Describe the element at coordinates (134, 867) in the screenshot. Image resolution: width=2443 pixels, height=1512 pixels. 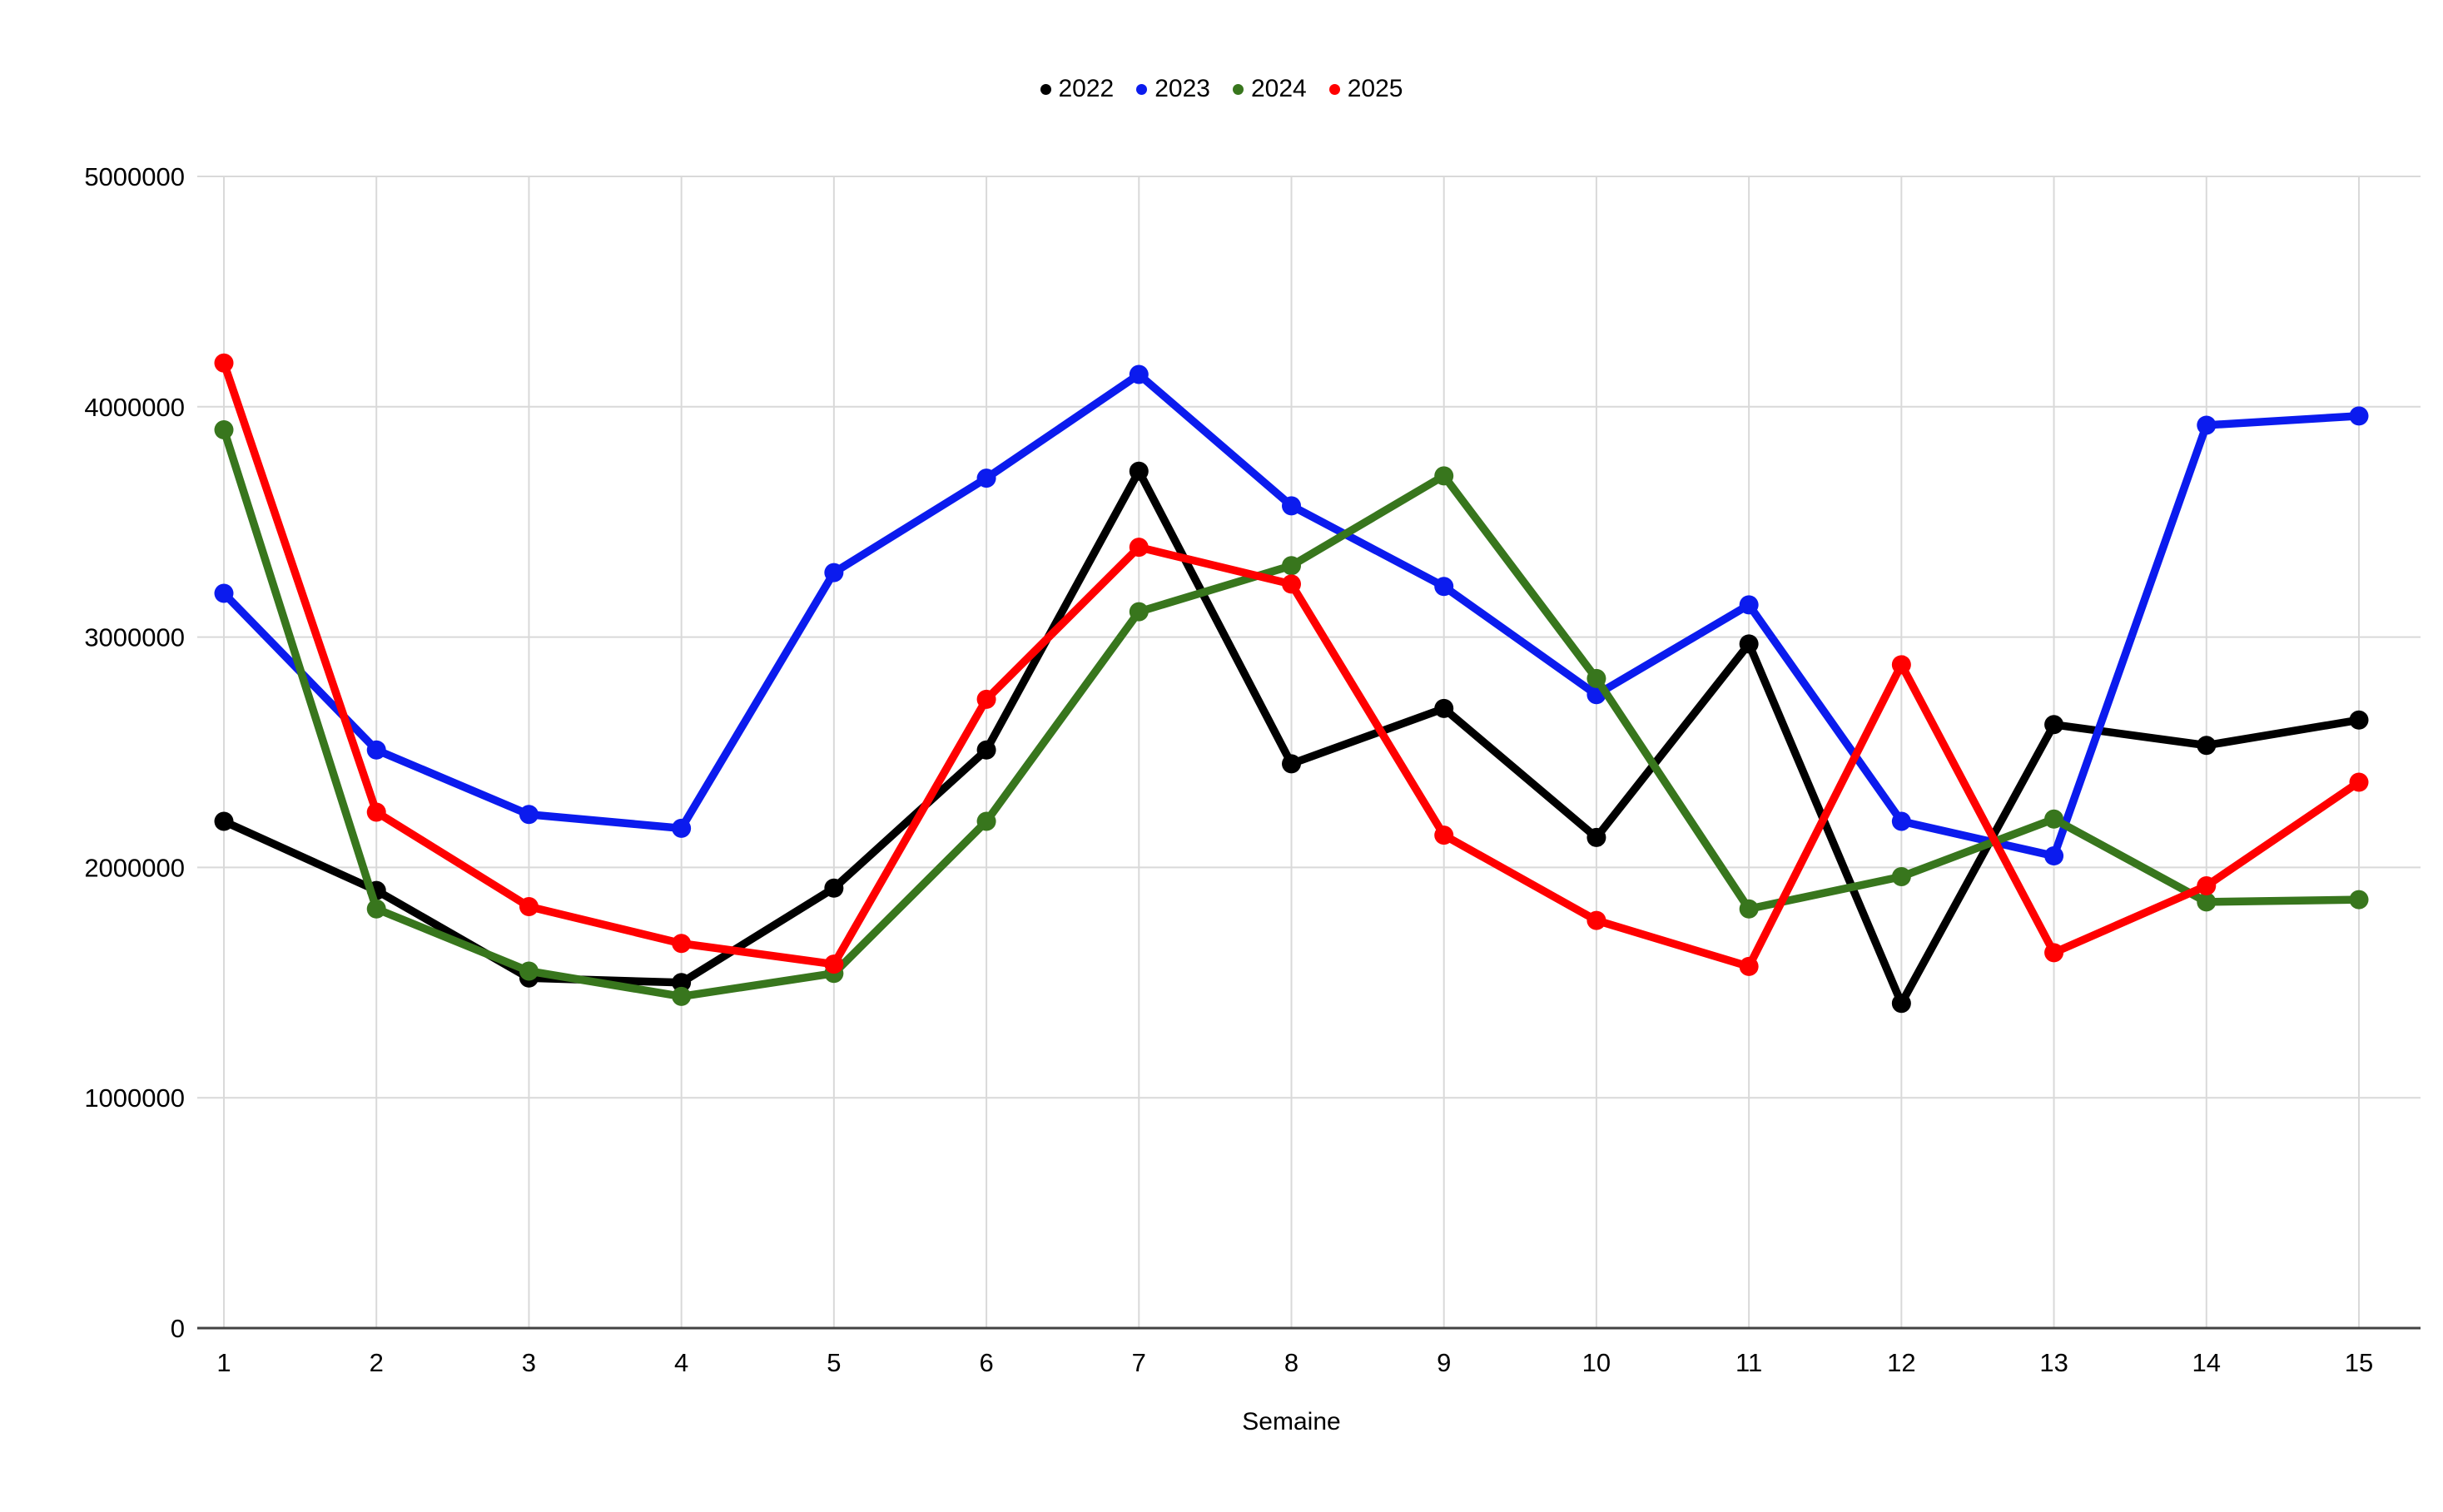
I see `y-tick-label: 2000000` at that location.